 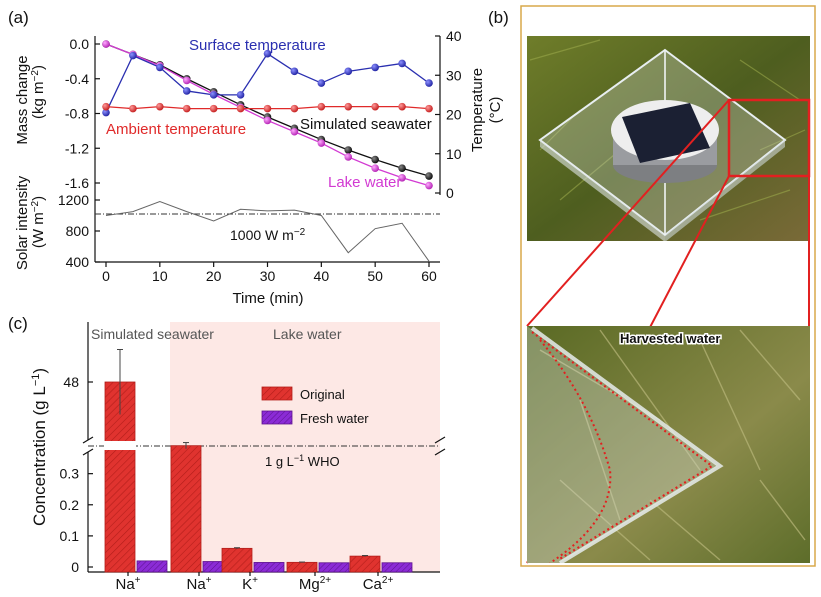 What do you see at coordinates (454, 115) in the screenshot?
I see `temperature-tick-label: 20` at bounding box center [454, 115].